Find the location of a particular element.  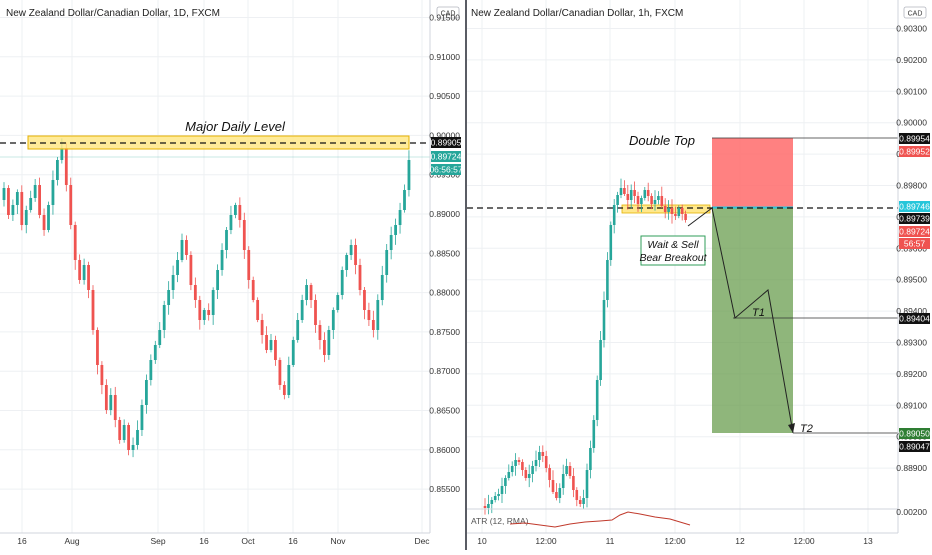

left-last-price-text: 0.89724 is located at coordinates (446, 157).